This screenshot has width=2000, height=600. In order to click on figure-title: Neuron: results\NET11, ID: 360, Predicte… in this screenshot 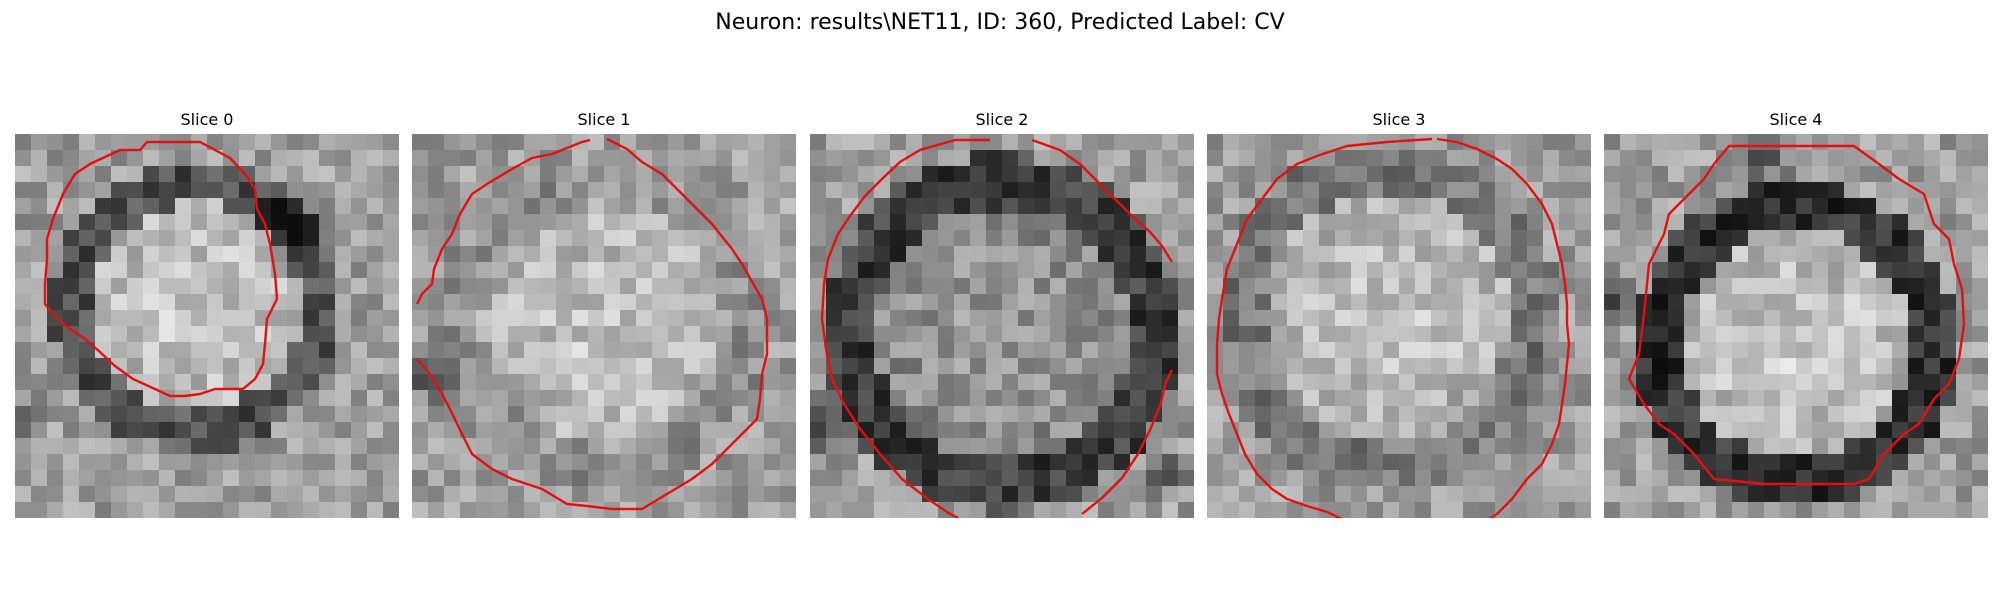, I will do `click(1000, 22)`.